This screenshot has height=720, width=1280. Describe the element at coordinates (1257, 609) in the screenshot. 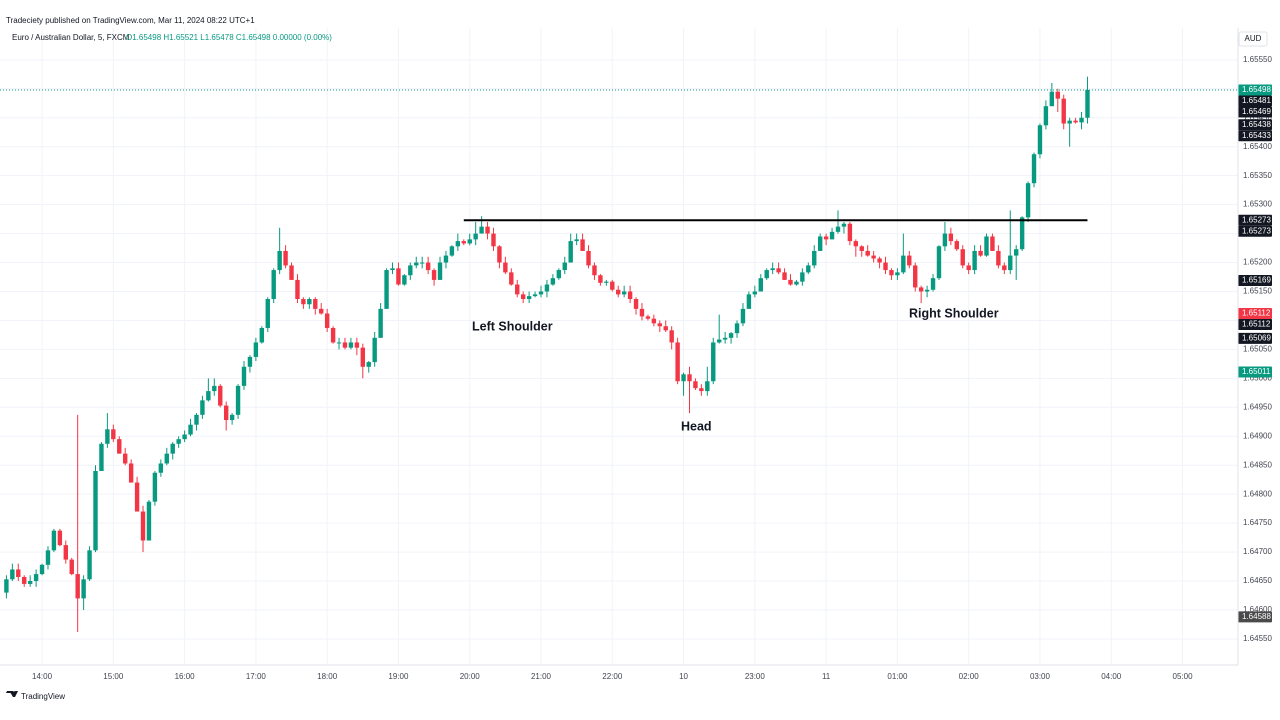

I see `y-tick-label: 1.64600` at that location.